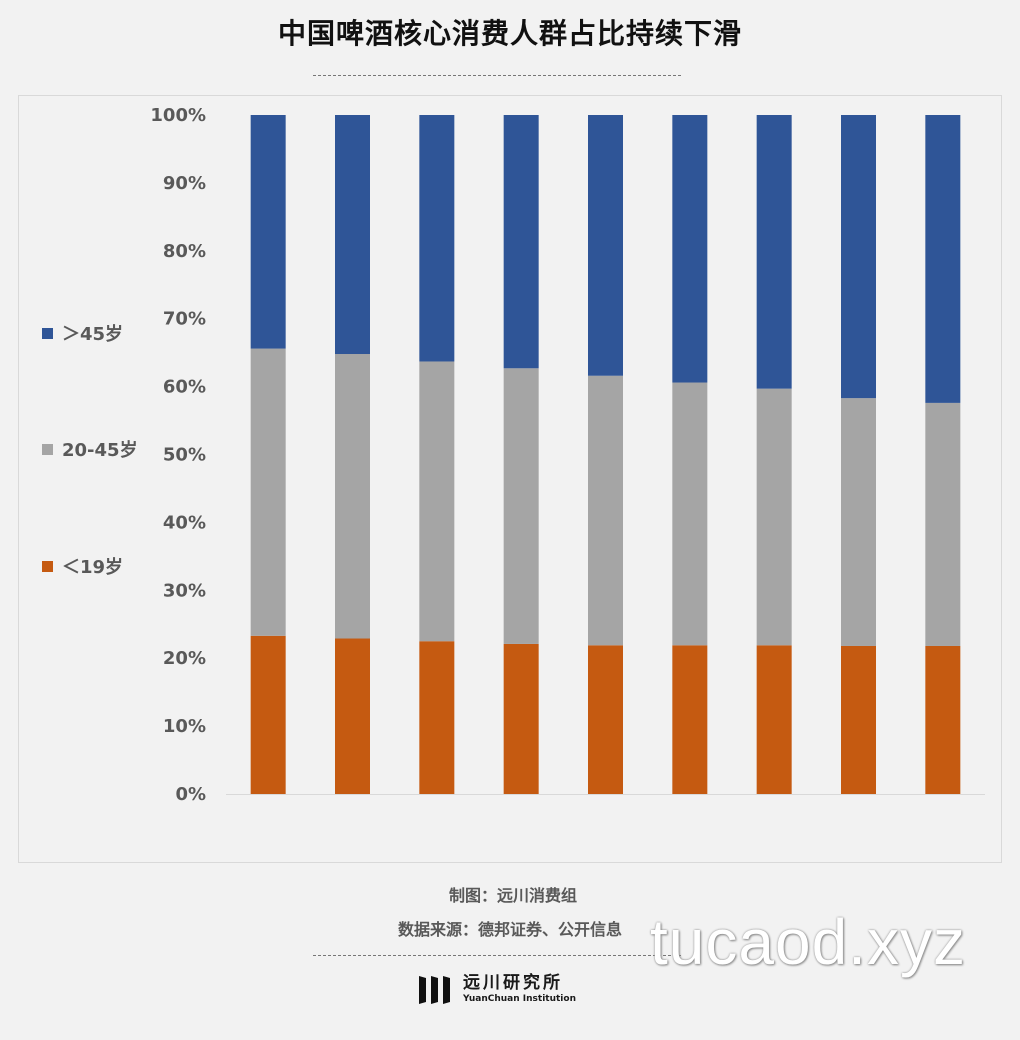 The height and width of the screenshot is (1040, 1020). I want to click on y-tick-label: 90%, so click(184, 183).